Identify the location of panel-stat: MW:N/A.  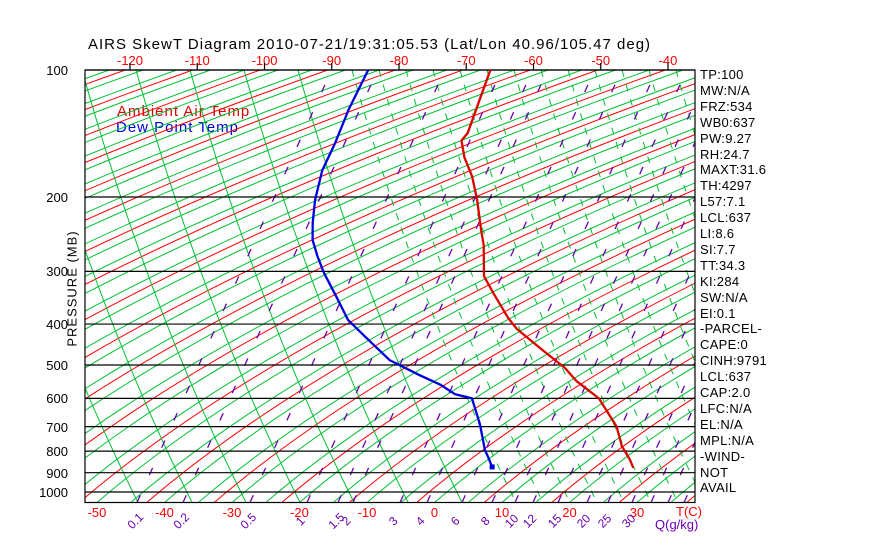
(725, 90).